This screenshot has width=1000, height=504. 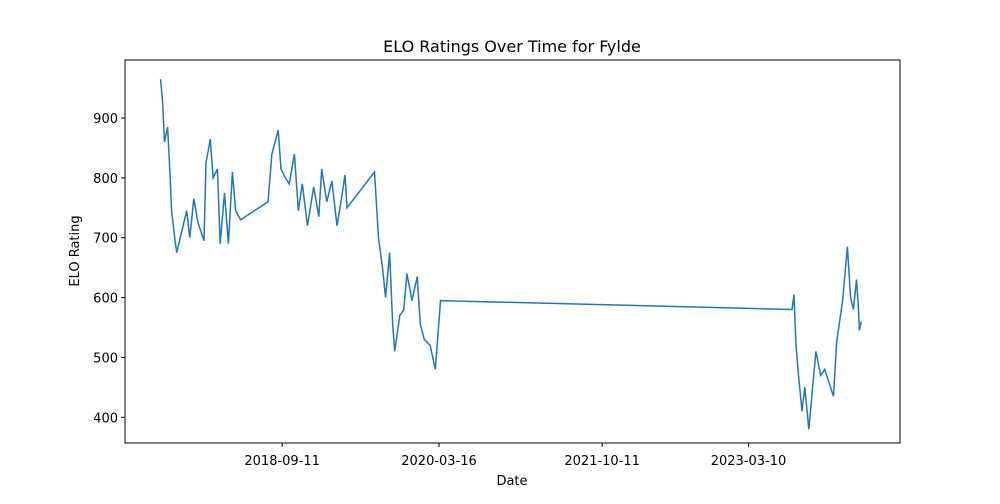 What do you see at coordinates (511, 481) in the screenshot?
I see `x-axis-label: Date` at bounding box center [511, 481].